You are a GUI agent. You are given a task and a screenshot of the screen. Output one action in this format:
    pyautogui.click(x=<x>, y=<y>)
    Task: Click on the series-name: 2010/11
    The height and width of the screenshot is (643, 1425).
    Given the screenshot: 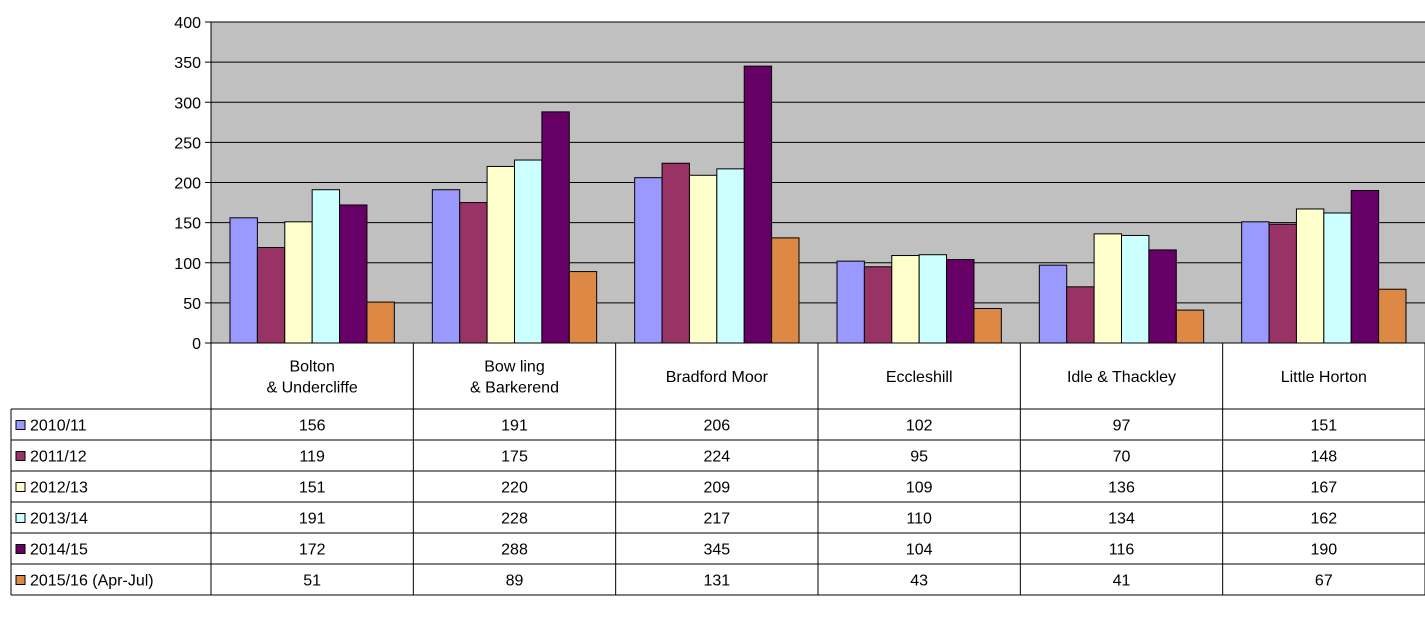 What is the action you would take?
    pyautogui.click(x=58, y=426)
    